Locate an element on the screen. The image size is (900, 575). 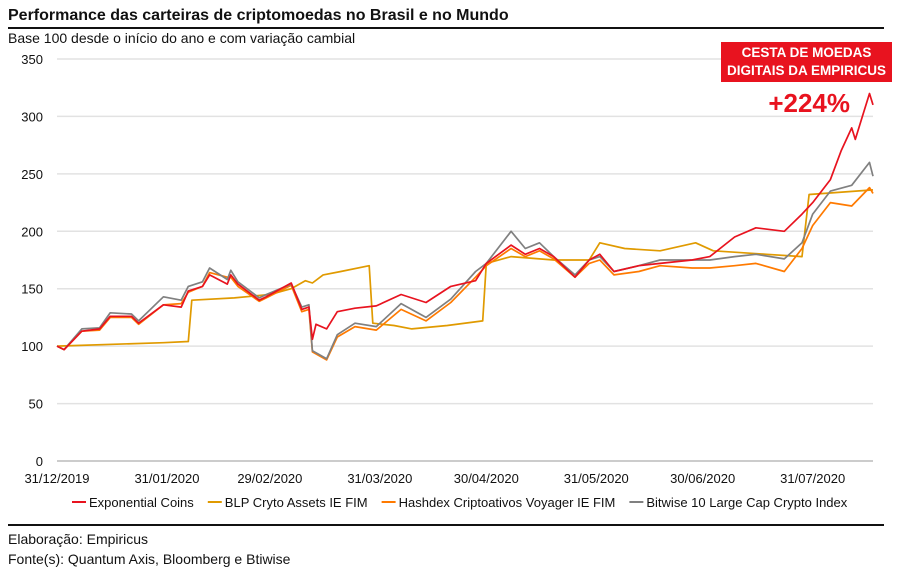
footer-credit: Elaboração: Empiricus is located at coordinates (78, 539).